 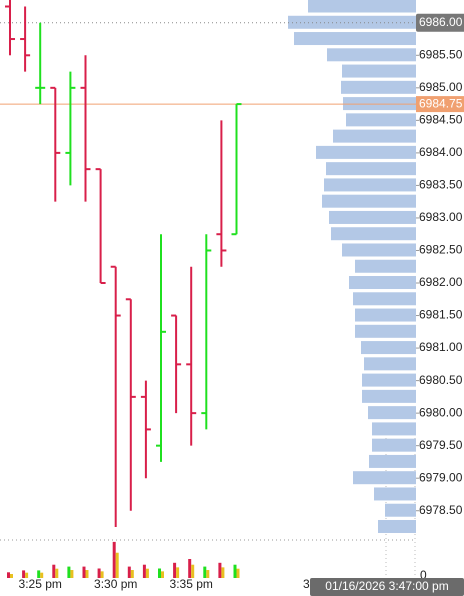 I want to click on last-price-box, so click(x=440, y=104).